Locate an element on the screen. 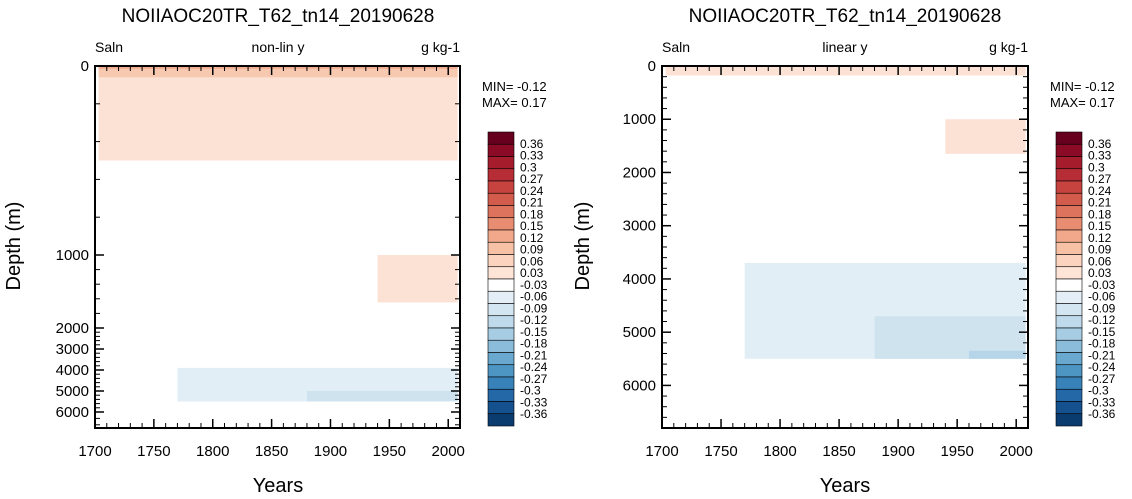 The image size is (1132, 499). x-axis-title: Years is located at coordinates (278, 486).